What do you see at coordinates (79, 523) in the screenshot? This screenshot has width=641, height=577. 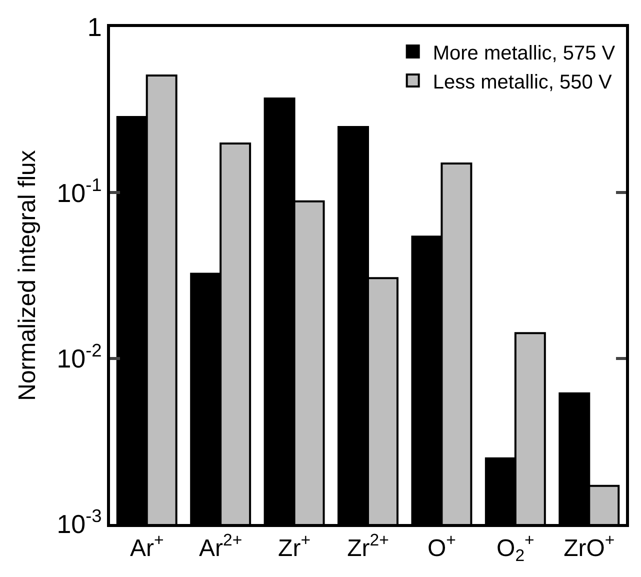 I see `y-tick-label: 10$^{-3}$` at bounding box center [79, 523].